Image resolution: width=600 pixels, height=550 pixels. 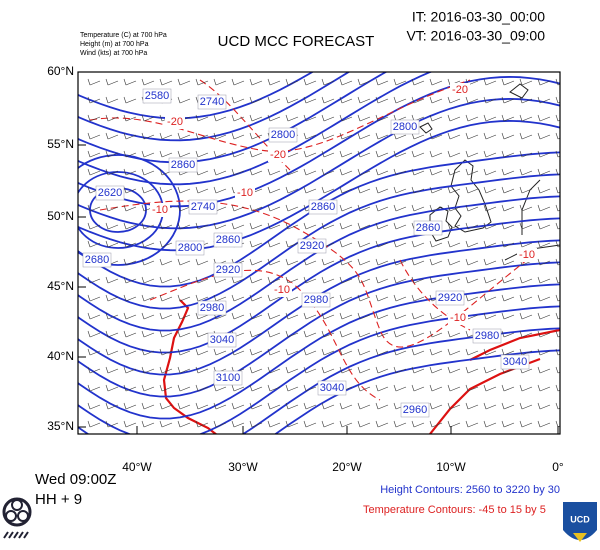 What do you see at coordinates (245, 125) in the screenshot?
I see `temperature-contour` at bounding box center [245, 125].